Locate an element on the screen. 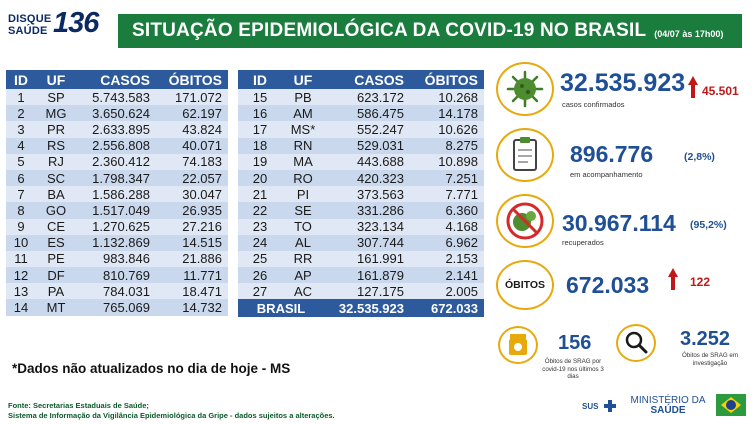  cell-casos: 443.688 is located at coordinates (380, 162).